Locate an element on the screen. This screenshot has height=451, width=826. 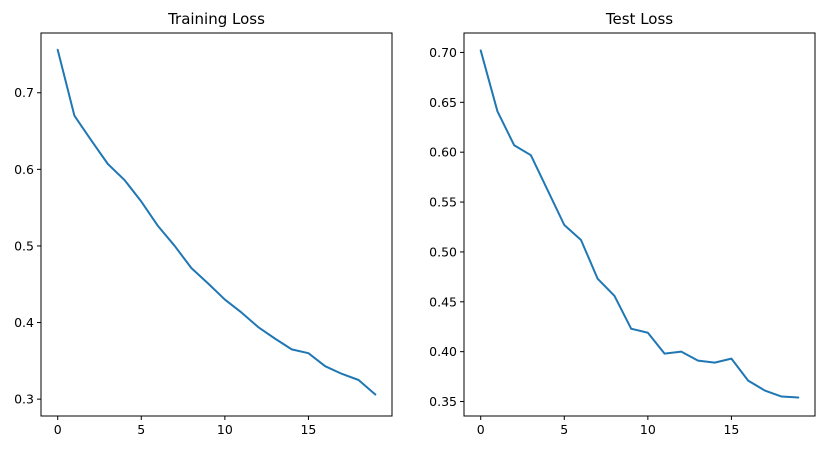
y-tick-label: 0.35 is located at coordinates (443, 401).